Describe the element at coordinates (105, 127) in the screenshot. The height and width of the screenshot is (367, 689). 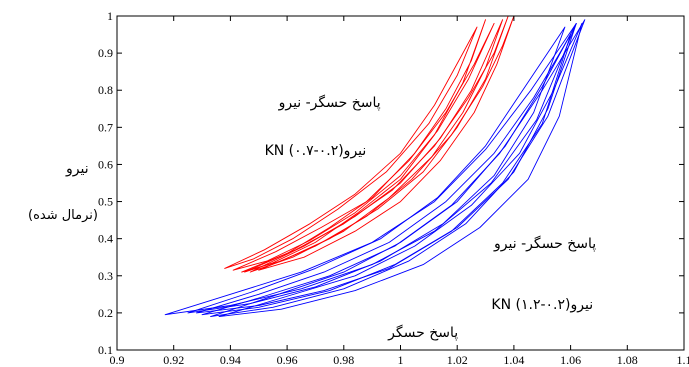
I see `y-tick-label: 0.7` at that location.